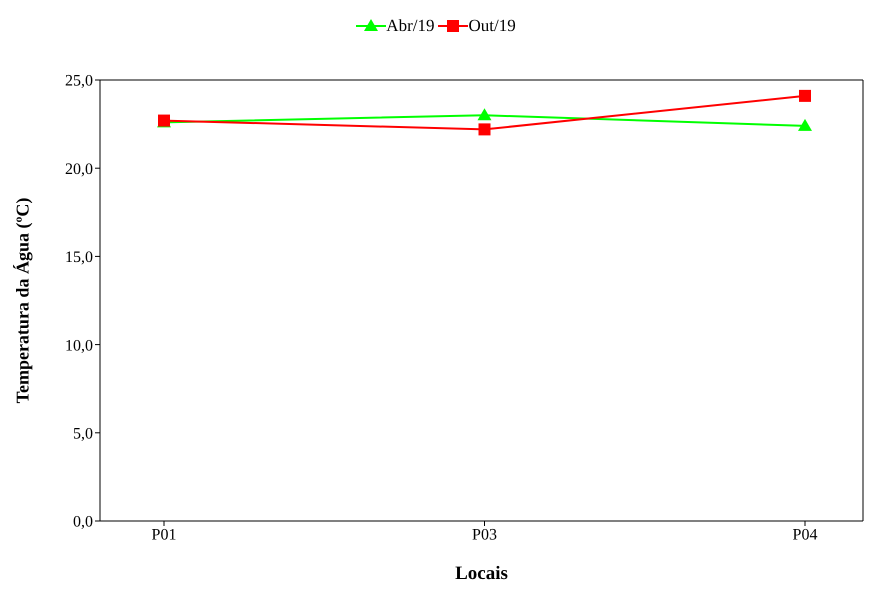  What do you see at coordinates (491, 26) in the screenshot?
I see `legend-label: Out/19` at bounding box center [491, 26].